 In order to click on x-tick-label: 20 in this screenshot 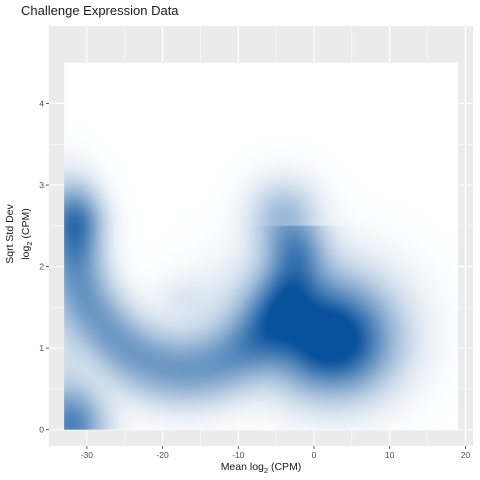, I will do `click(466, 455)`.